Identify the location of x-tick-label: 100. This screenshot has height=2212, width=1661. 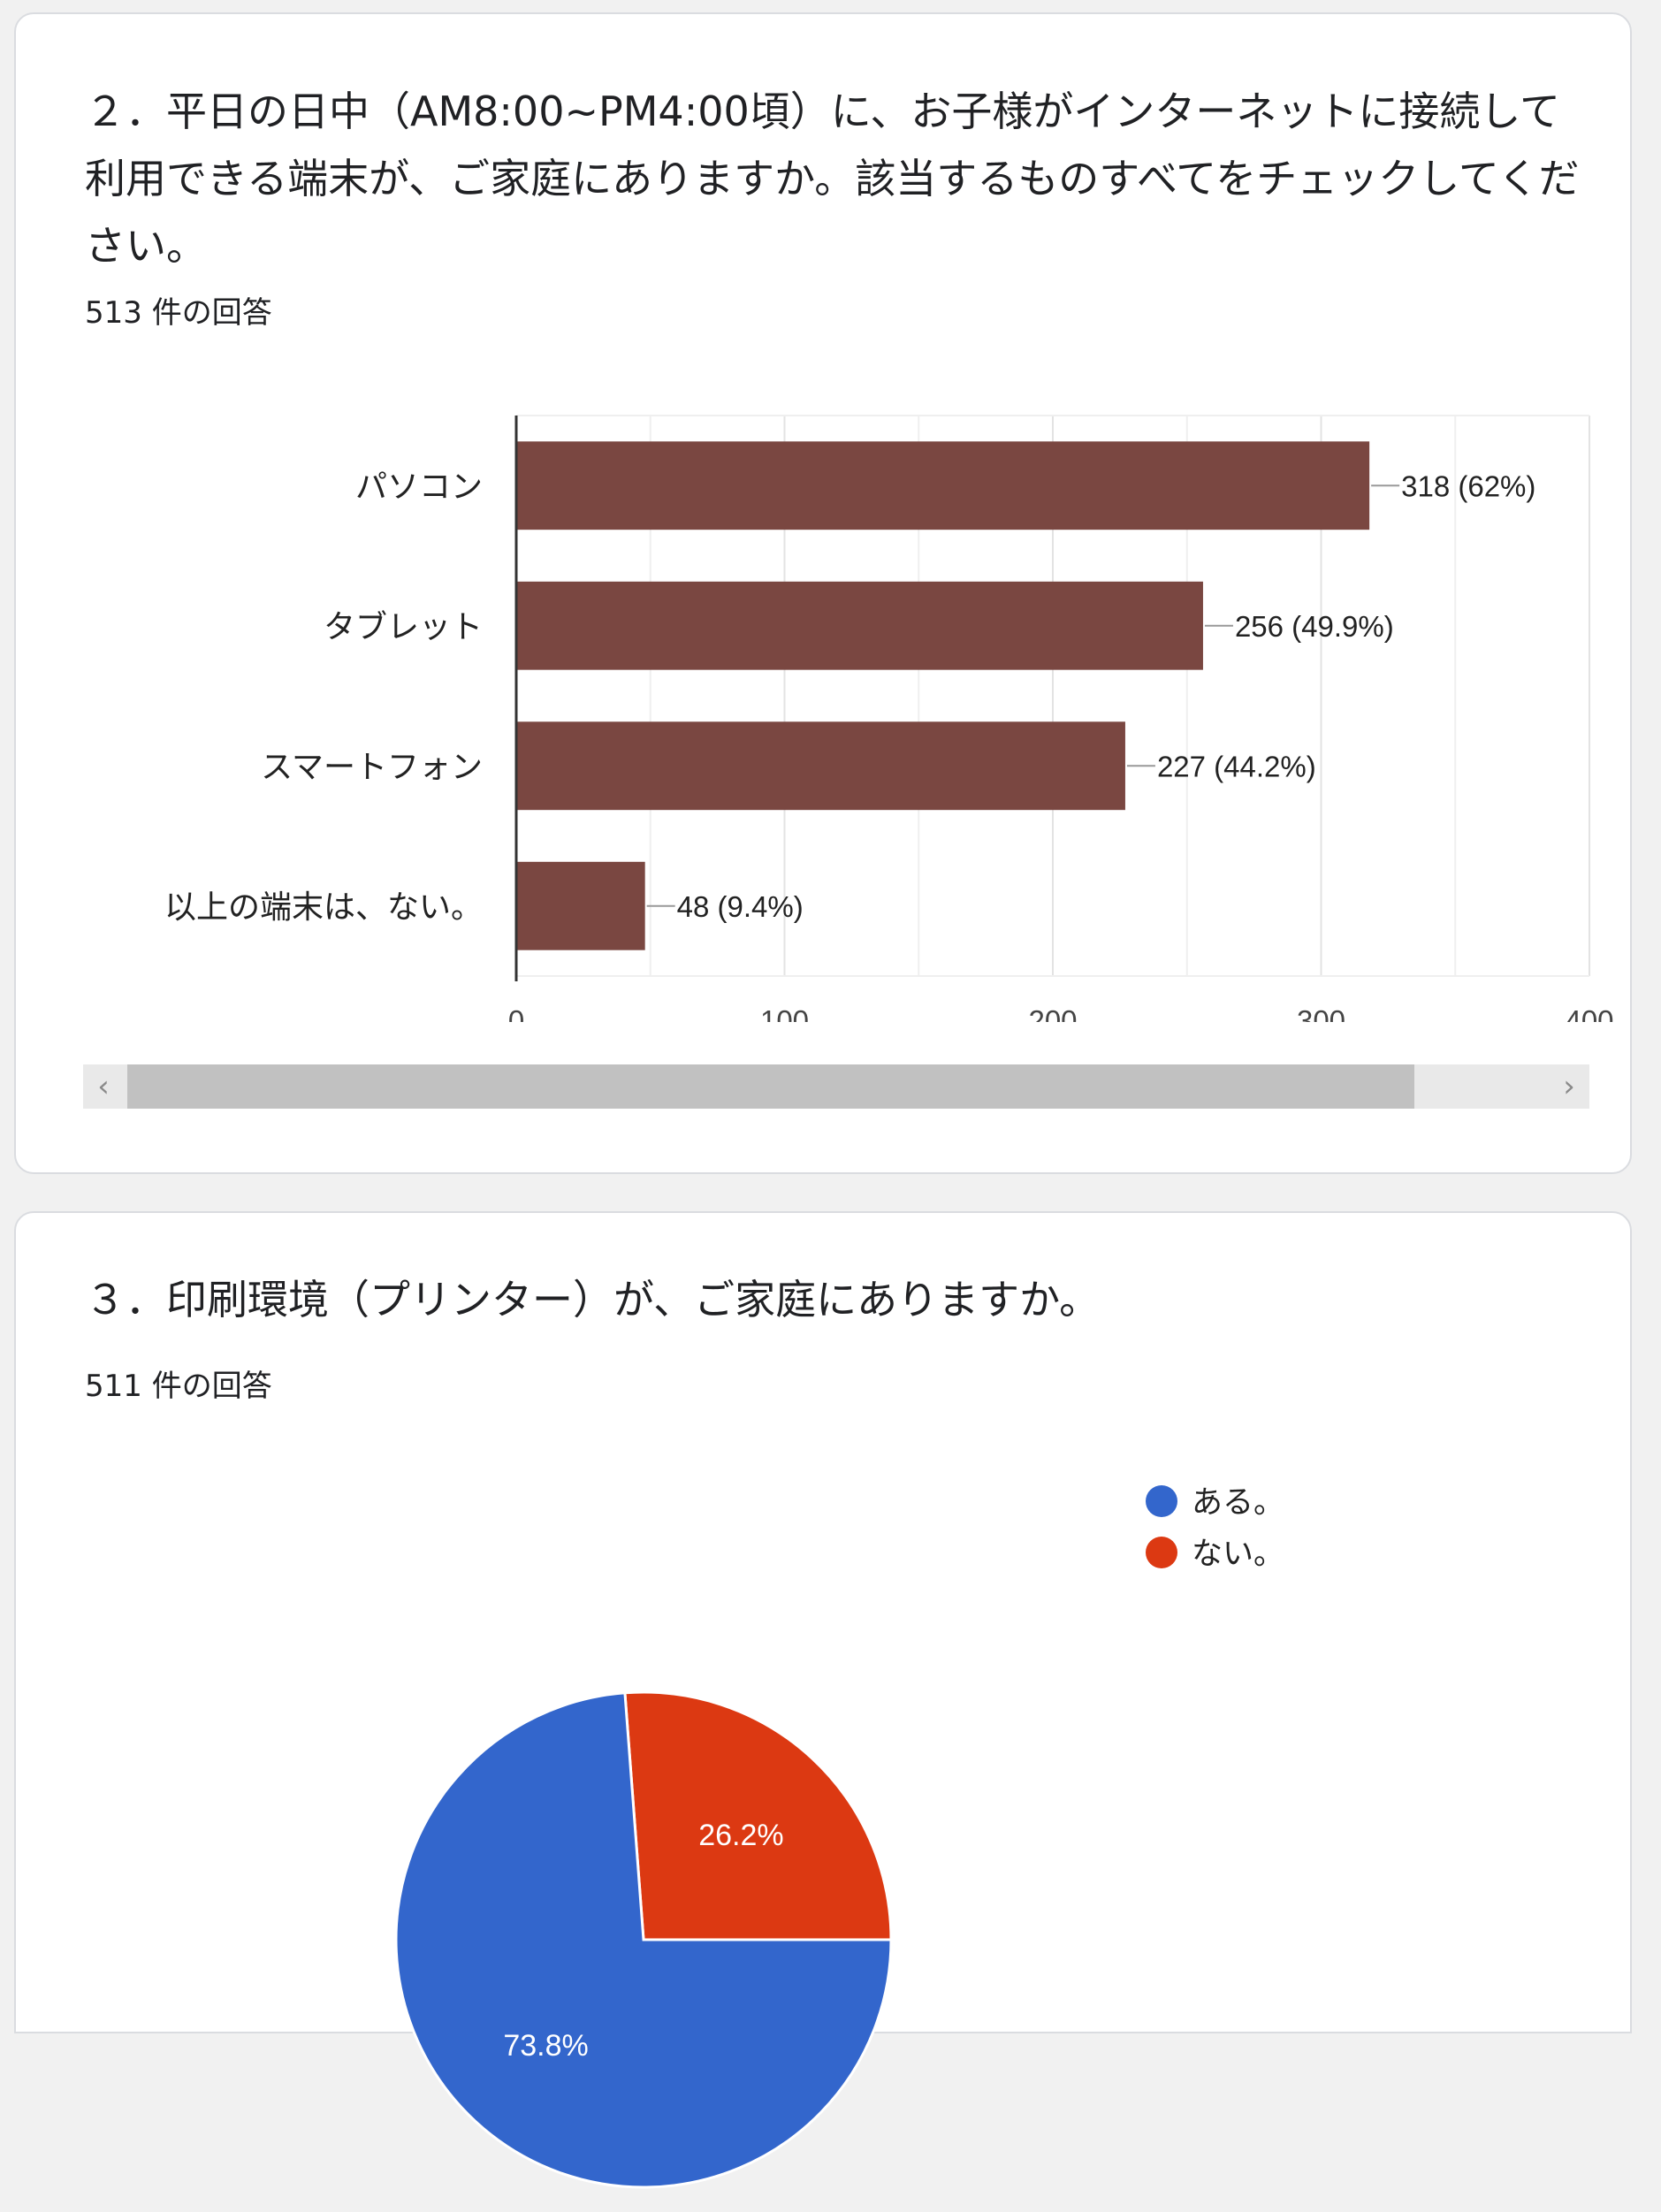
(785, 1013).